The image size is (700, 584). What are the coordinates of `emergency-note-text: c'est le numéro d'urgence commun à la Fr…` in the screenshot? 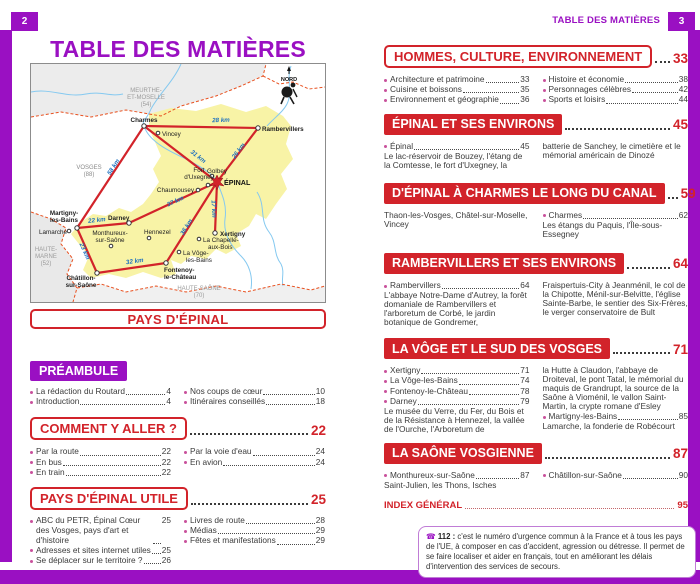 It's located at (555, 551).